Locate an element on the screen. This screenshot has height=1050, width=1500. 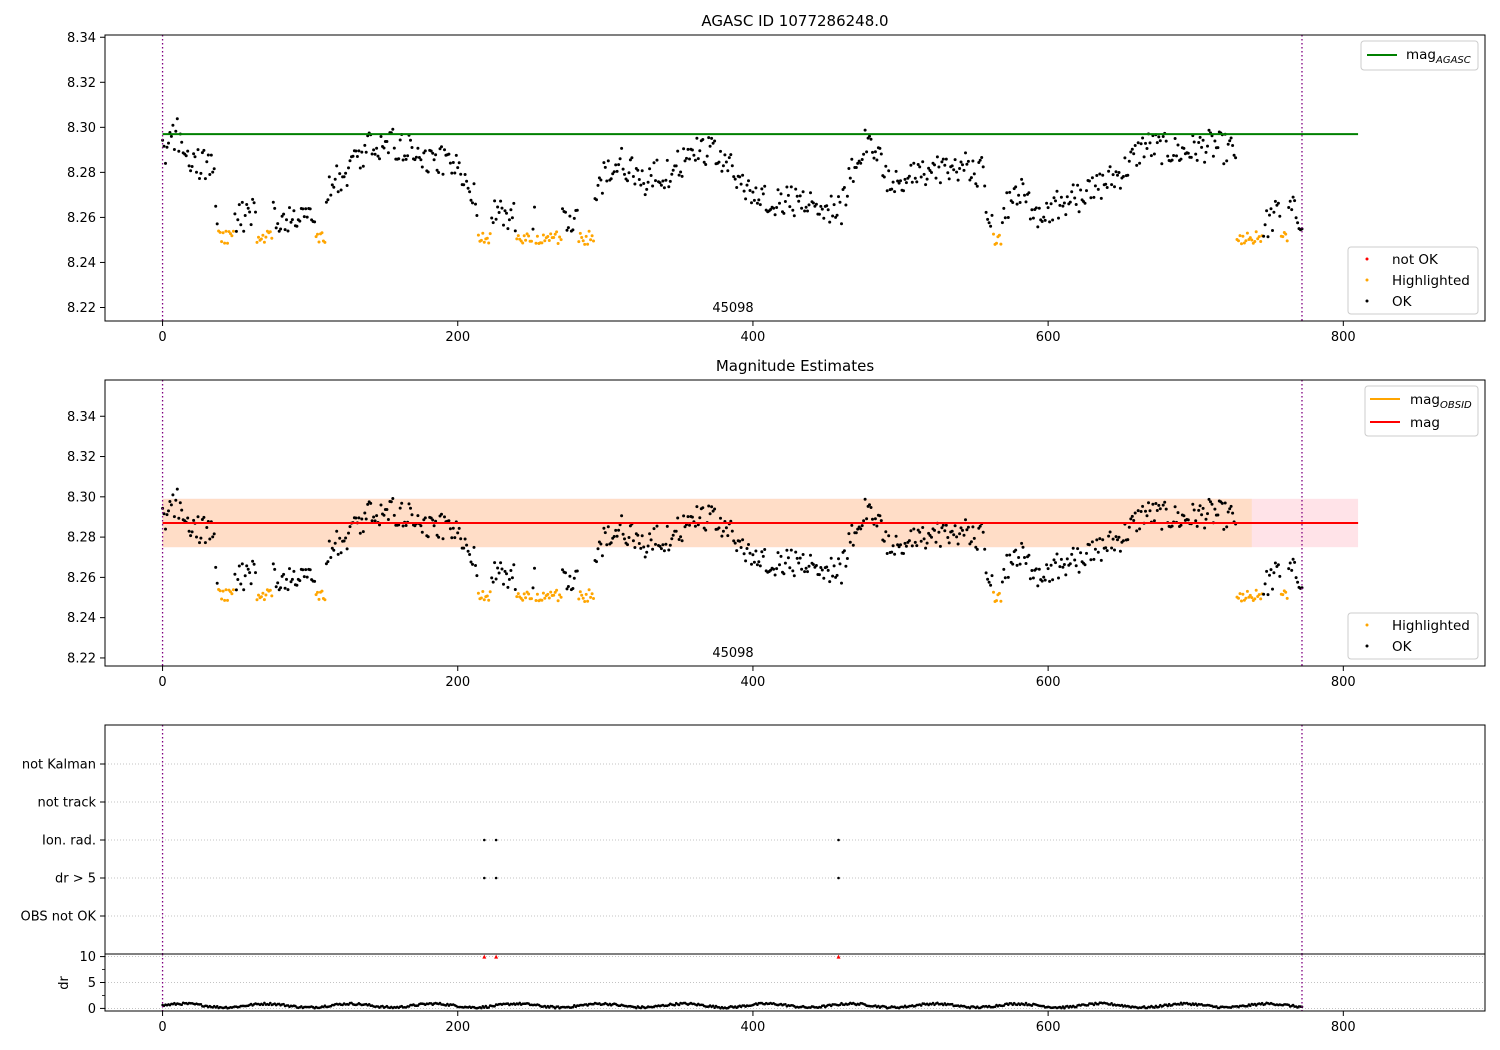
flag-category-label: Ion. rad. is located at coordinates (69, 841).